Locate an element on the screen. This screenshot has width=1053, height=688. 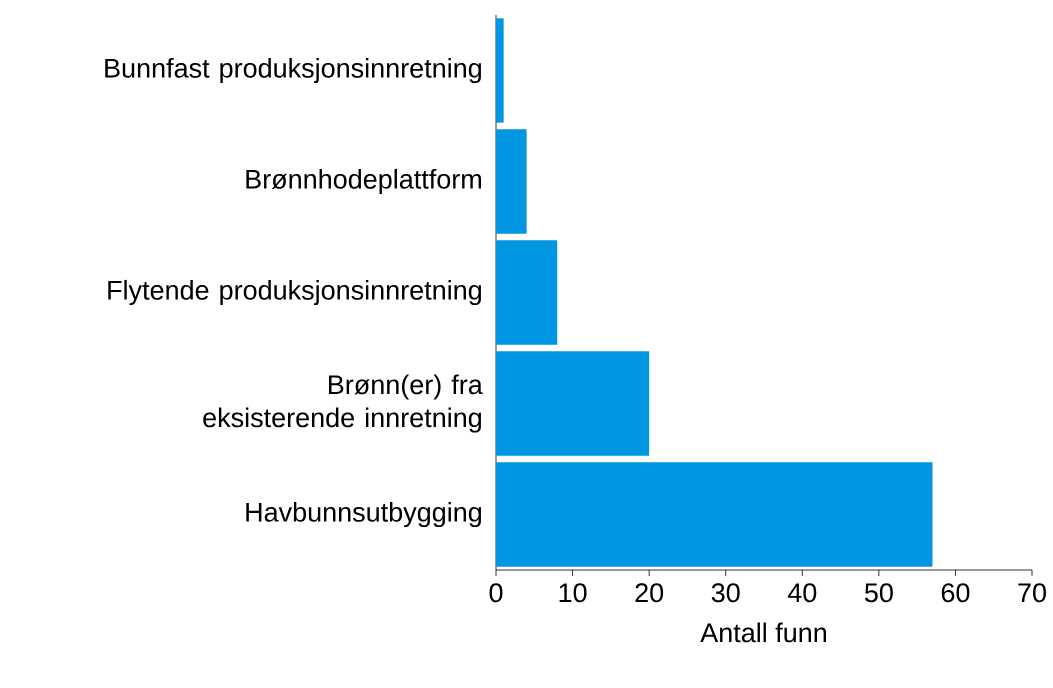
x-tick-label: 50 is located at coordinates (878, 593).